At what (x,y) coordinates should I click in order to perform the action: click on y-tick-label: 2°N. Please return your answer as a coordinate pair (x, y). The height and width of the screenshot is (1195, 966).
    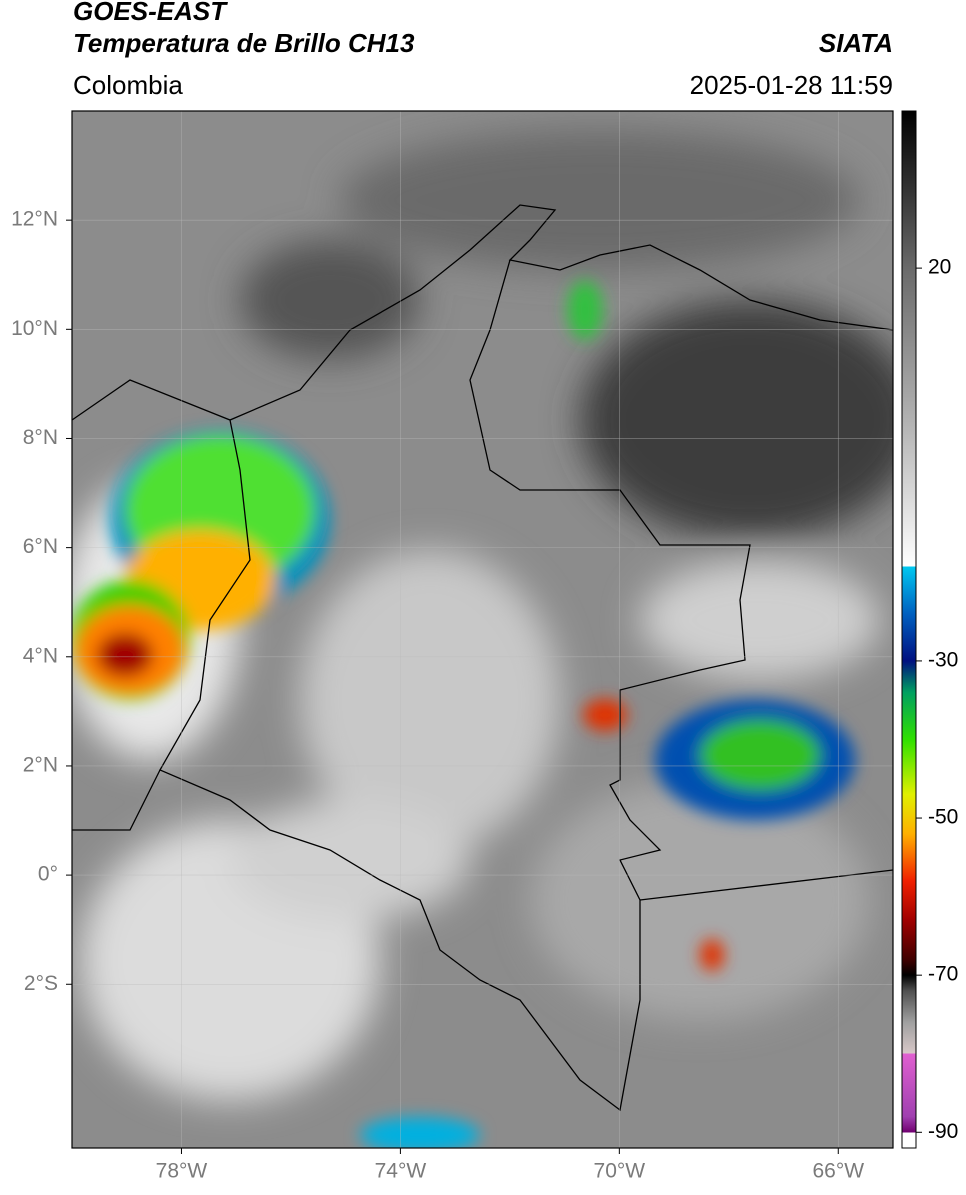
    Looking at the image, I should click on (40, 764).